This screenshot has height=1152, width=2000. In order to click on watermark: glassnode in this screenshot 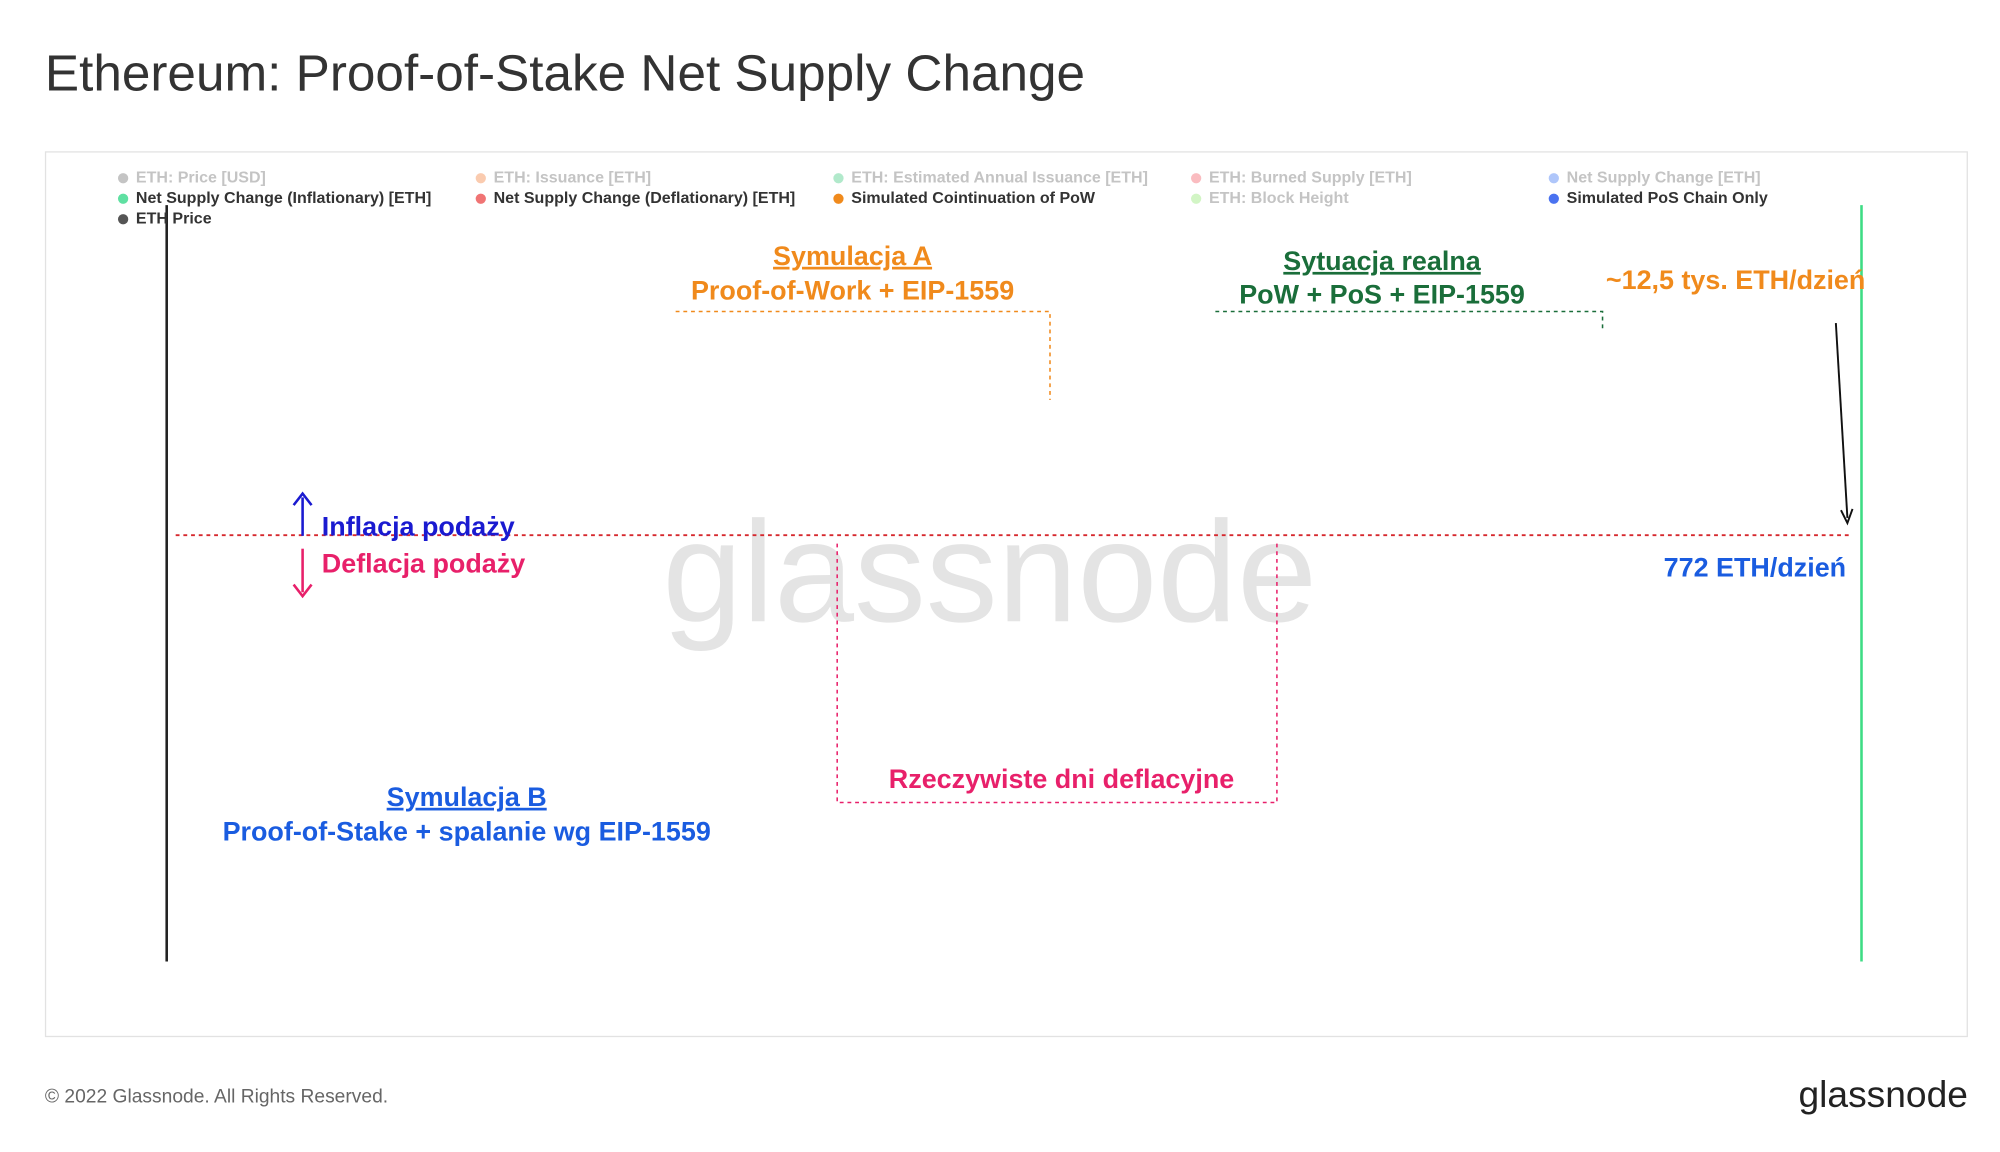, I will do `click(989, 572)`.